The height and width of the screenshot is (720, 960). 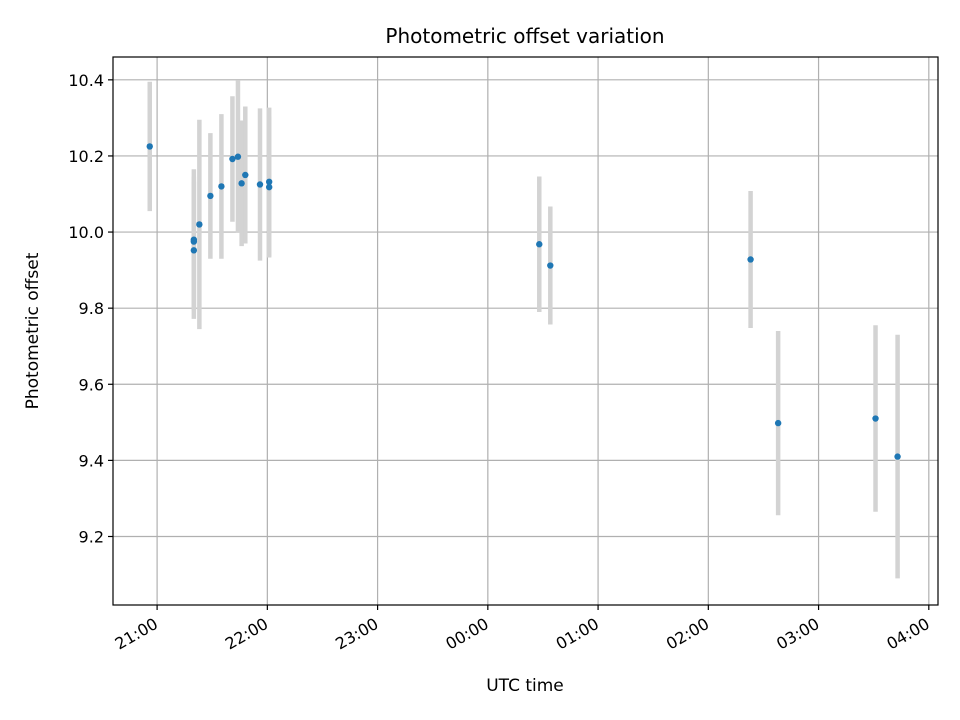 What do you see at coordinates (524, 36) in the screenshot?
I see `chart-title: Photometric offset variation` at bounding box center [524, 36].